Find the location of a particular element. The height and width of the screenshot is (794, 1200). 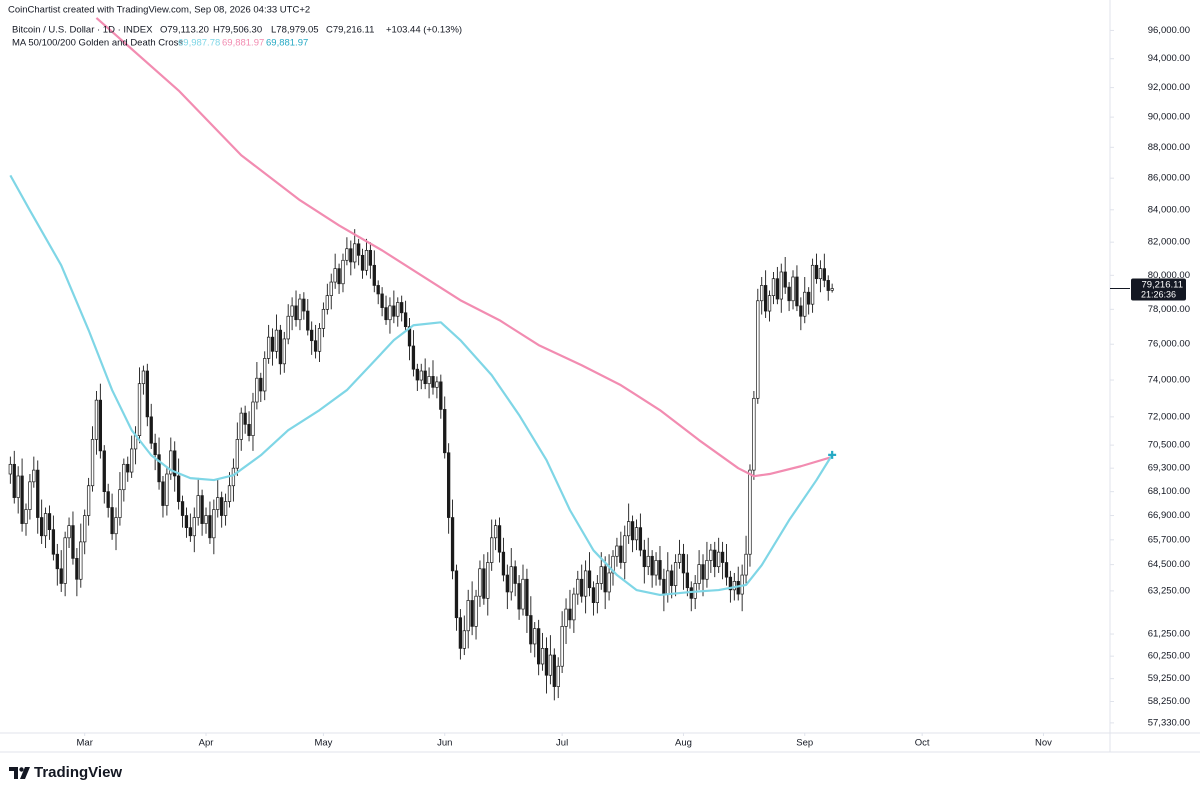

brand-name: TradingView is located at coordinates (78, 772).